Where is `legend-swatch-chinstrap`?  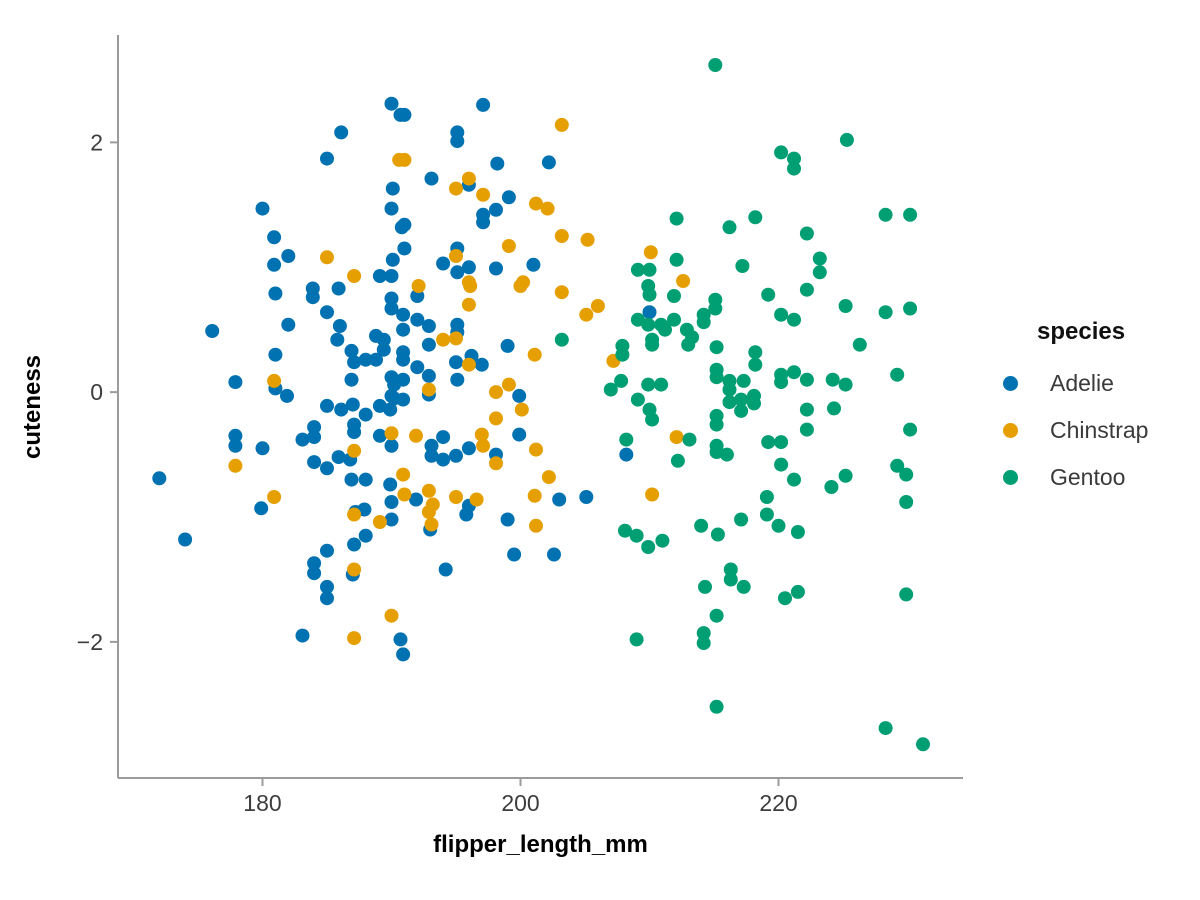 legend-swatch-chinstrap is located at coordinates (1010, 430).